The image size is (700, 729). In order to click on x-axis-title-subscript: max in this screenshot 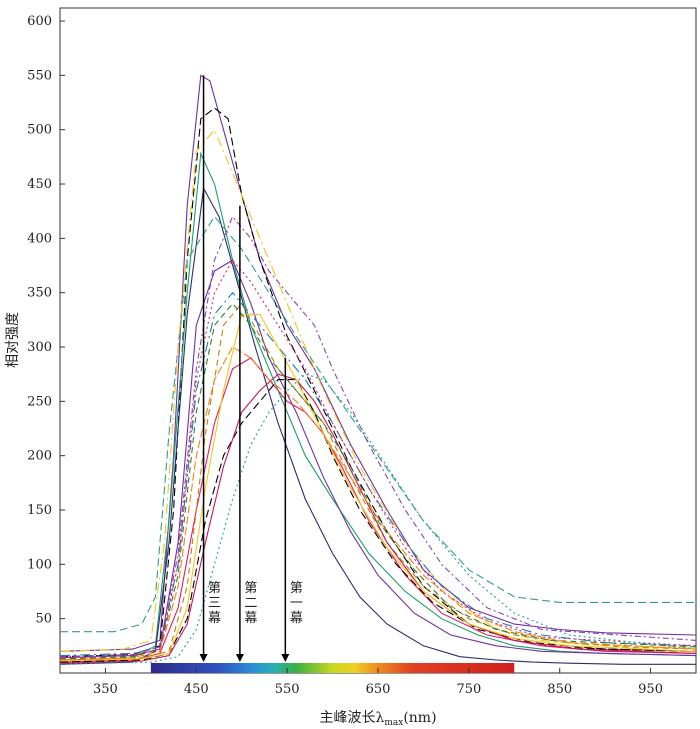, I will do `click(393, 723)`.